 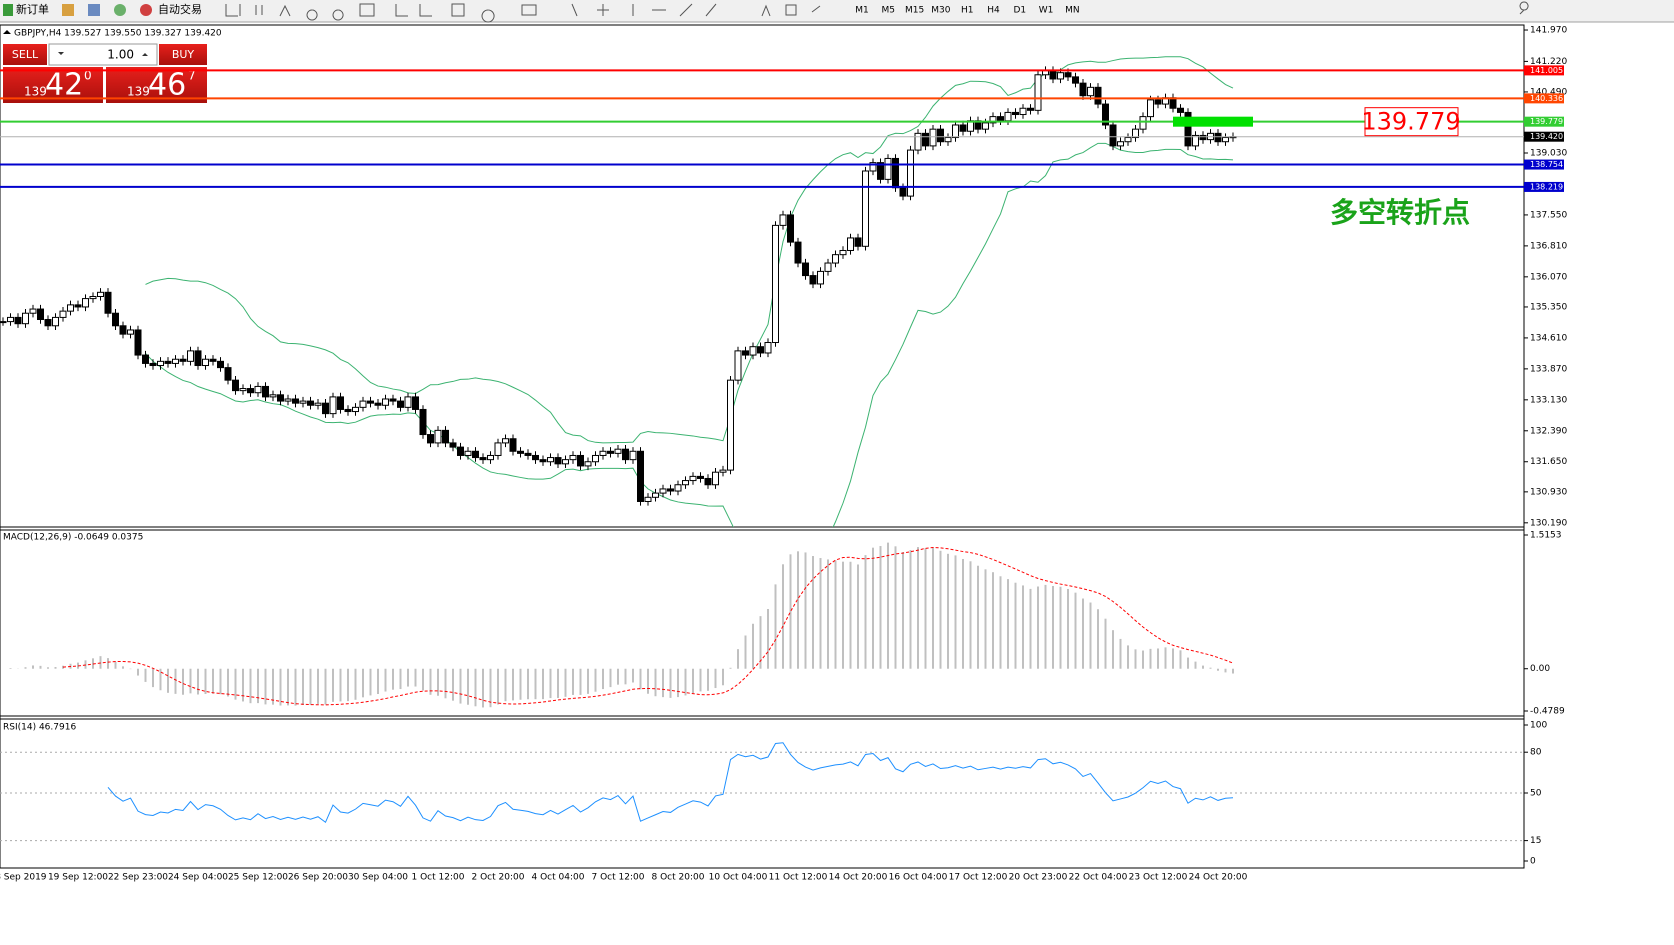 I want to click on sell-label: SELL, so click(x=25, y=54).